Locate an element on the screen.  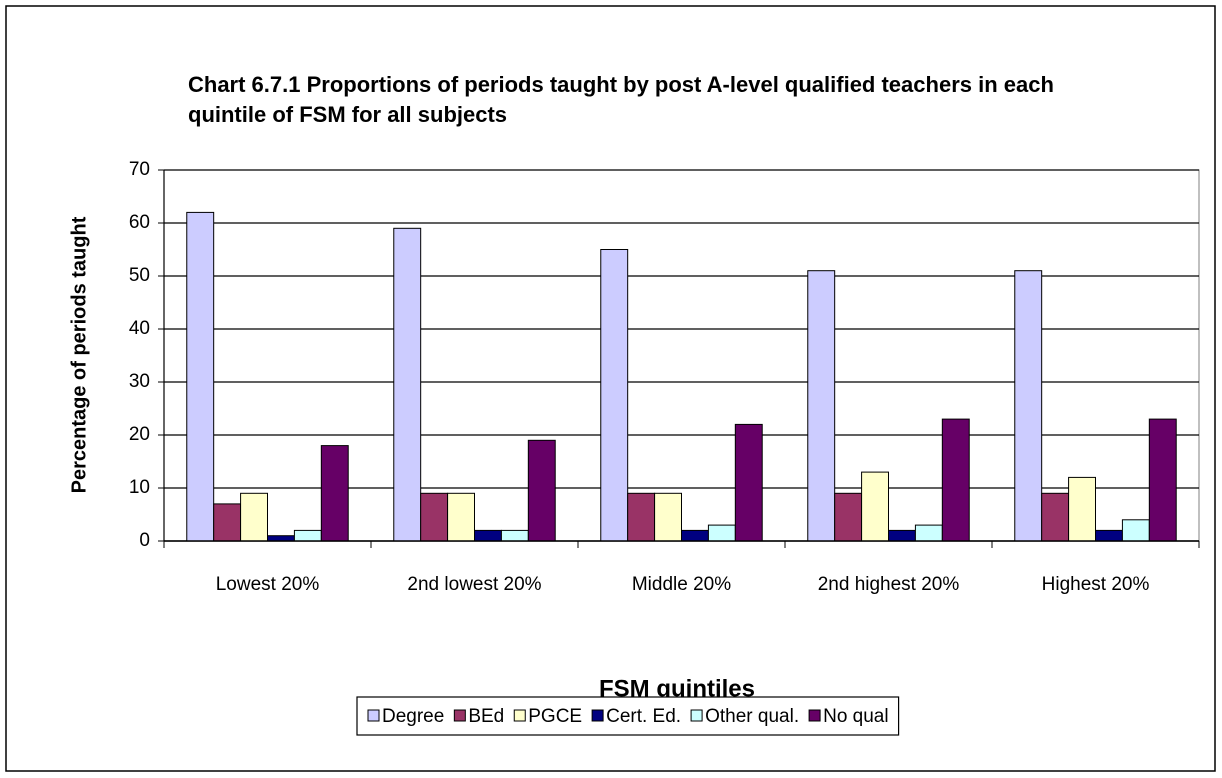
legend-label: Degree is located at coordinates (413, 716).